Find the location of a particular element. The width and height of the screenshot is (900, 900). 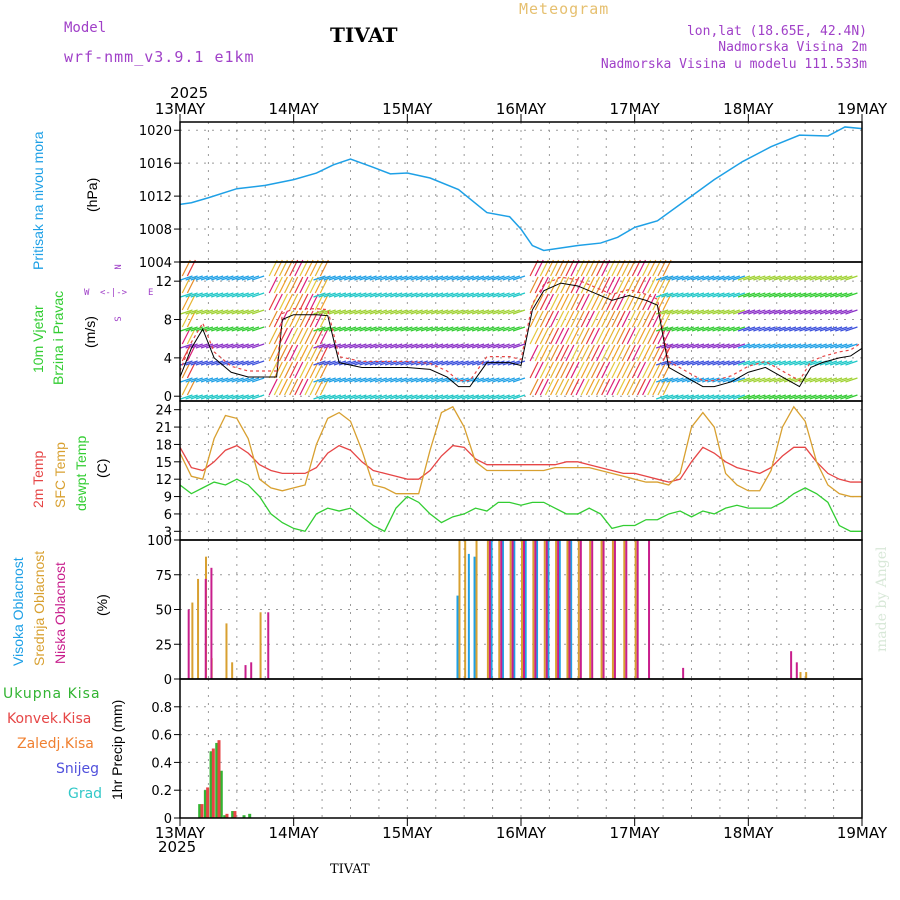

x-tick-label-bottom: 16MAY is located at coordinates (521, 833).